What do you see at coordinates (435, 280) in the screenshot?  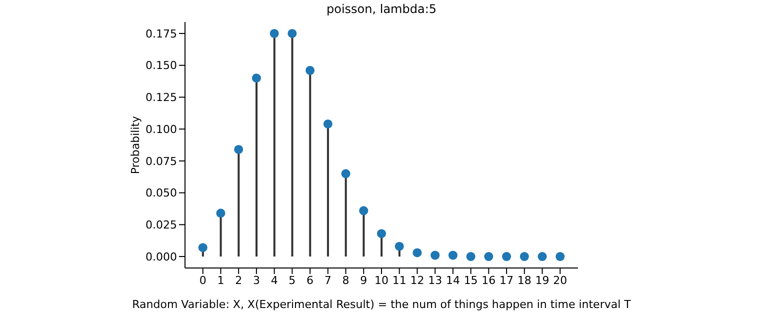 I see `x-tick-label: 13` at bounding box center [435, 280].